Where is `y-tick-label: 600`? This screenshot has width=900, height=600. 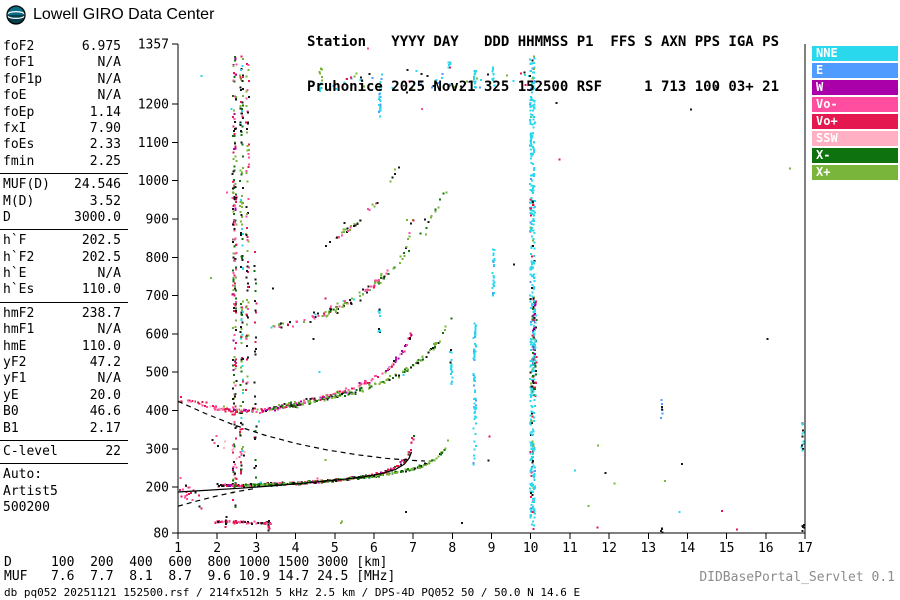
y-tick-label: 600 is located at coordinates (157, 334).